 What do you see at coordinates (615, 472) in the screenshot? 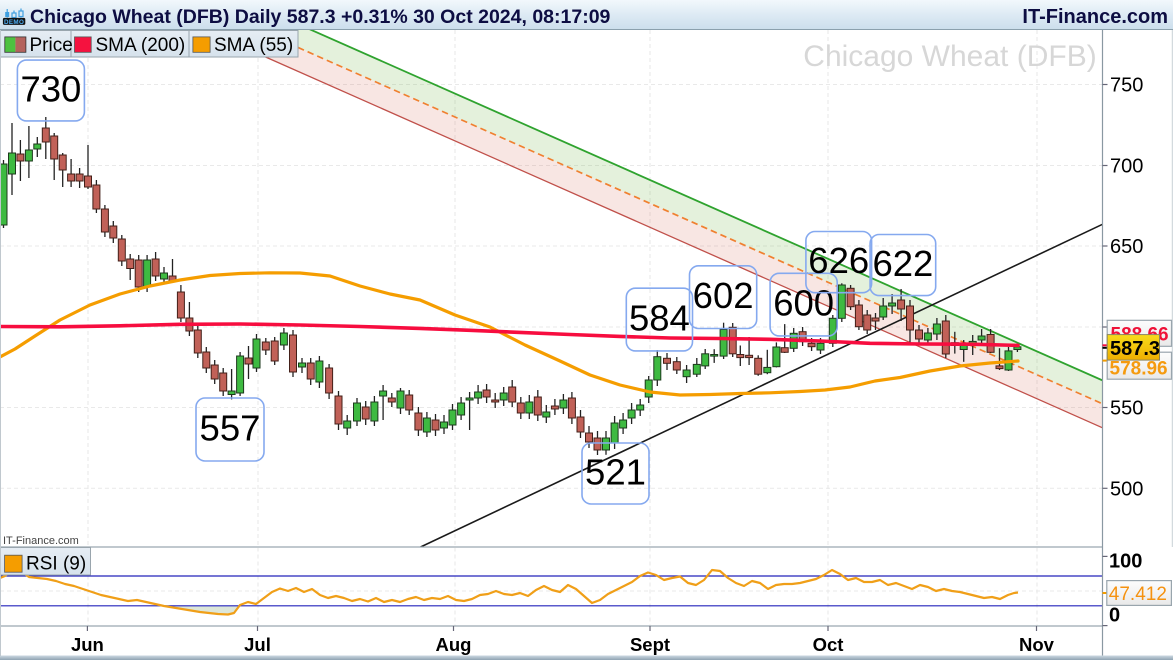
I see `svg-text: 521` at bounding box center [615, 472].